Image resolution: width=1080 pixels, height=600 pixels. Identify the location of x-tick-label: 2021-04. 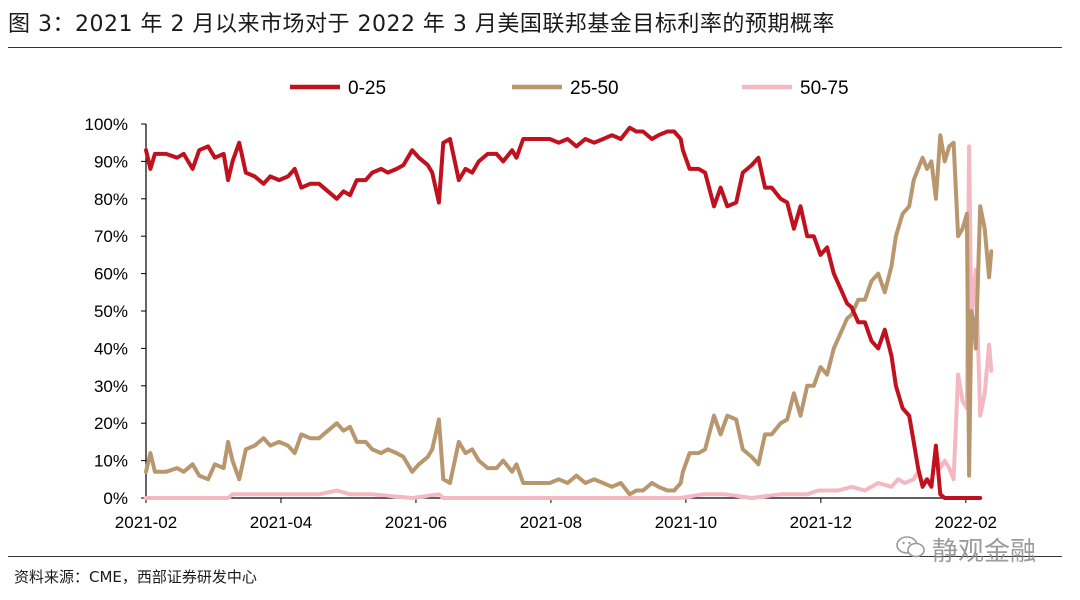
(281, 522).